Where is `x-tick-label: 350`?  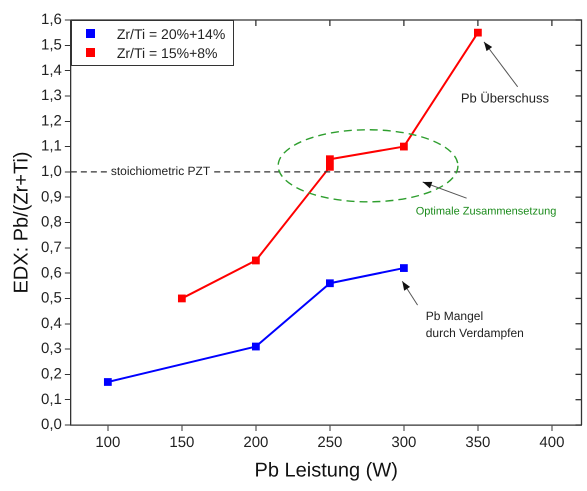 x-tick-label: 350 is located at coordinates (477, 443).